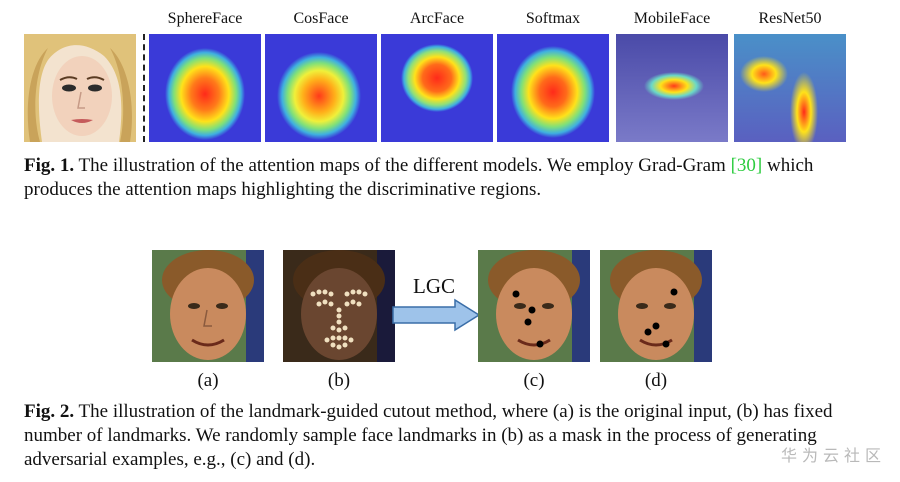 This screenshot has height=482, width=900. I want to click on sub-label-d: (d), so click(656, 380).